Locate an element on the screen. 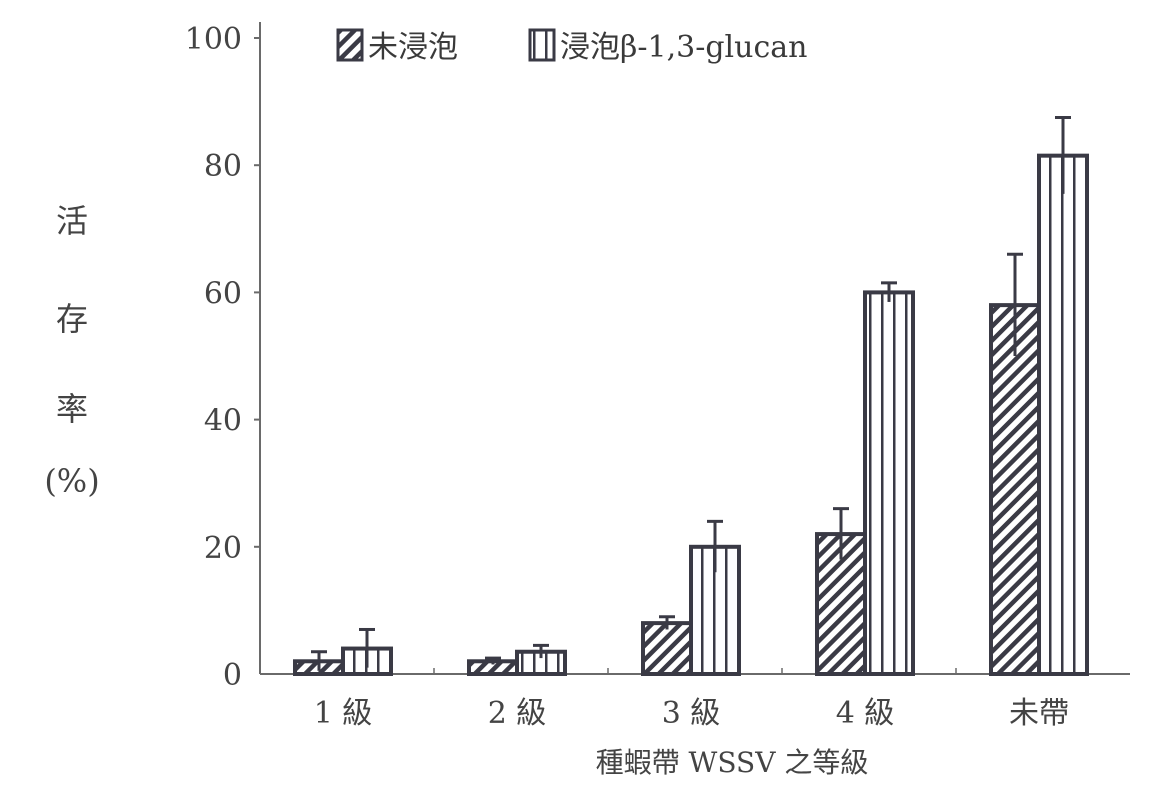 The image size is (1150, 786). legend-label-untreated: 未浸泡 is located at coordinates (413, 47).